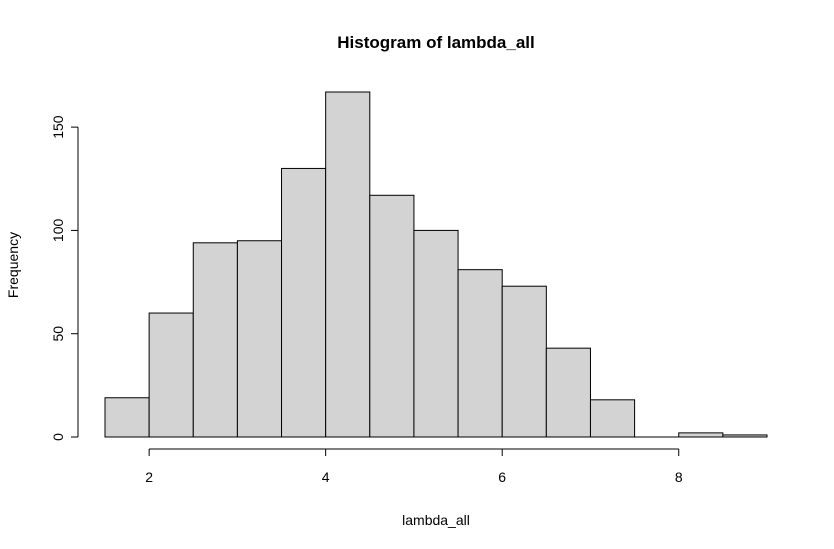 This screenshot has width=834, height=549. Describe the element at coordinates (326, 477) in the screenshot. I see `x-tick-label: 4` at that location.